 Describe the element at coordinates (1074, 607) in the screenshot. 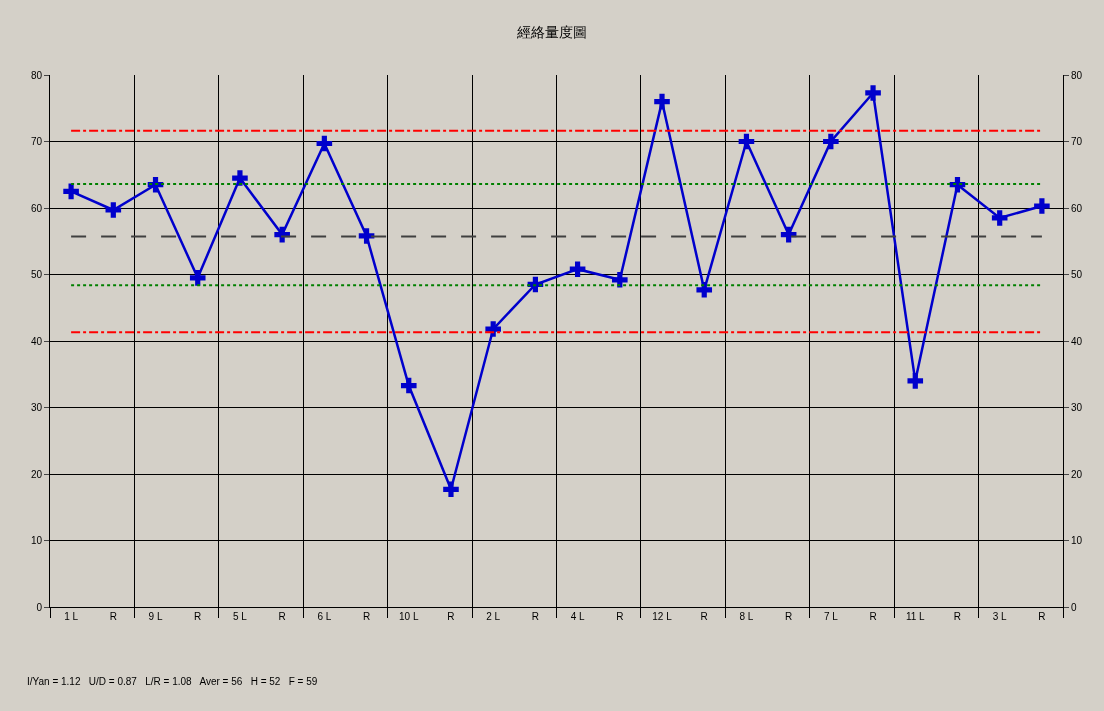

I see `y2-tick-label: 0` at that location.